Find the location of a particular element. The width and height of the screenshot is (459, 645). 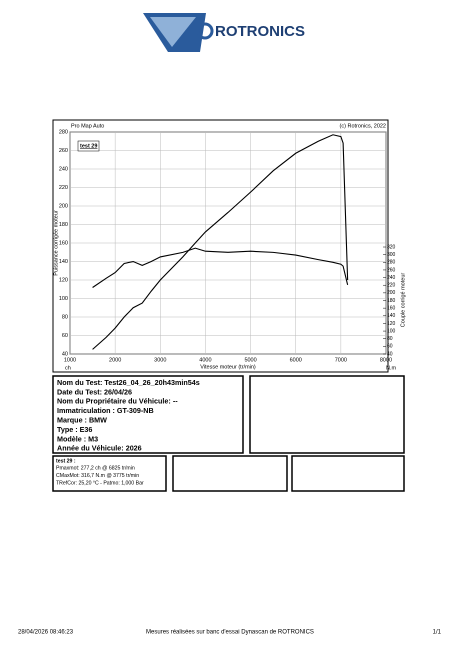

footer-left: 28/04/2026 08:46:23 is located at coordinates (46, 633).